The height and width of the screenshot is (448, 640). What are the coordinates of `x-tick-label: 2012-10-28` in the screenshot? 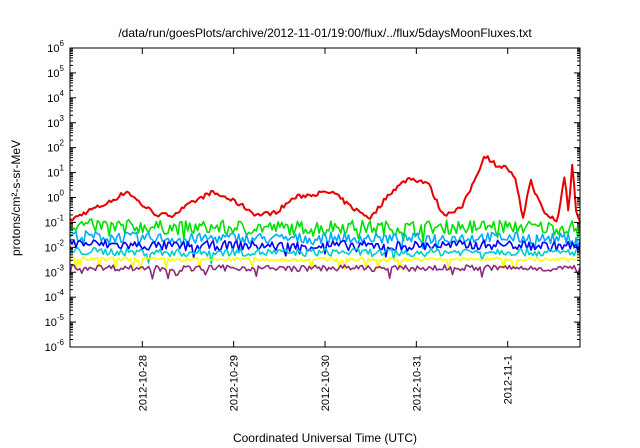 It's located at (143, 383).